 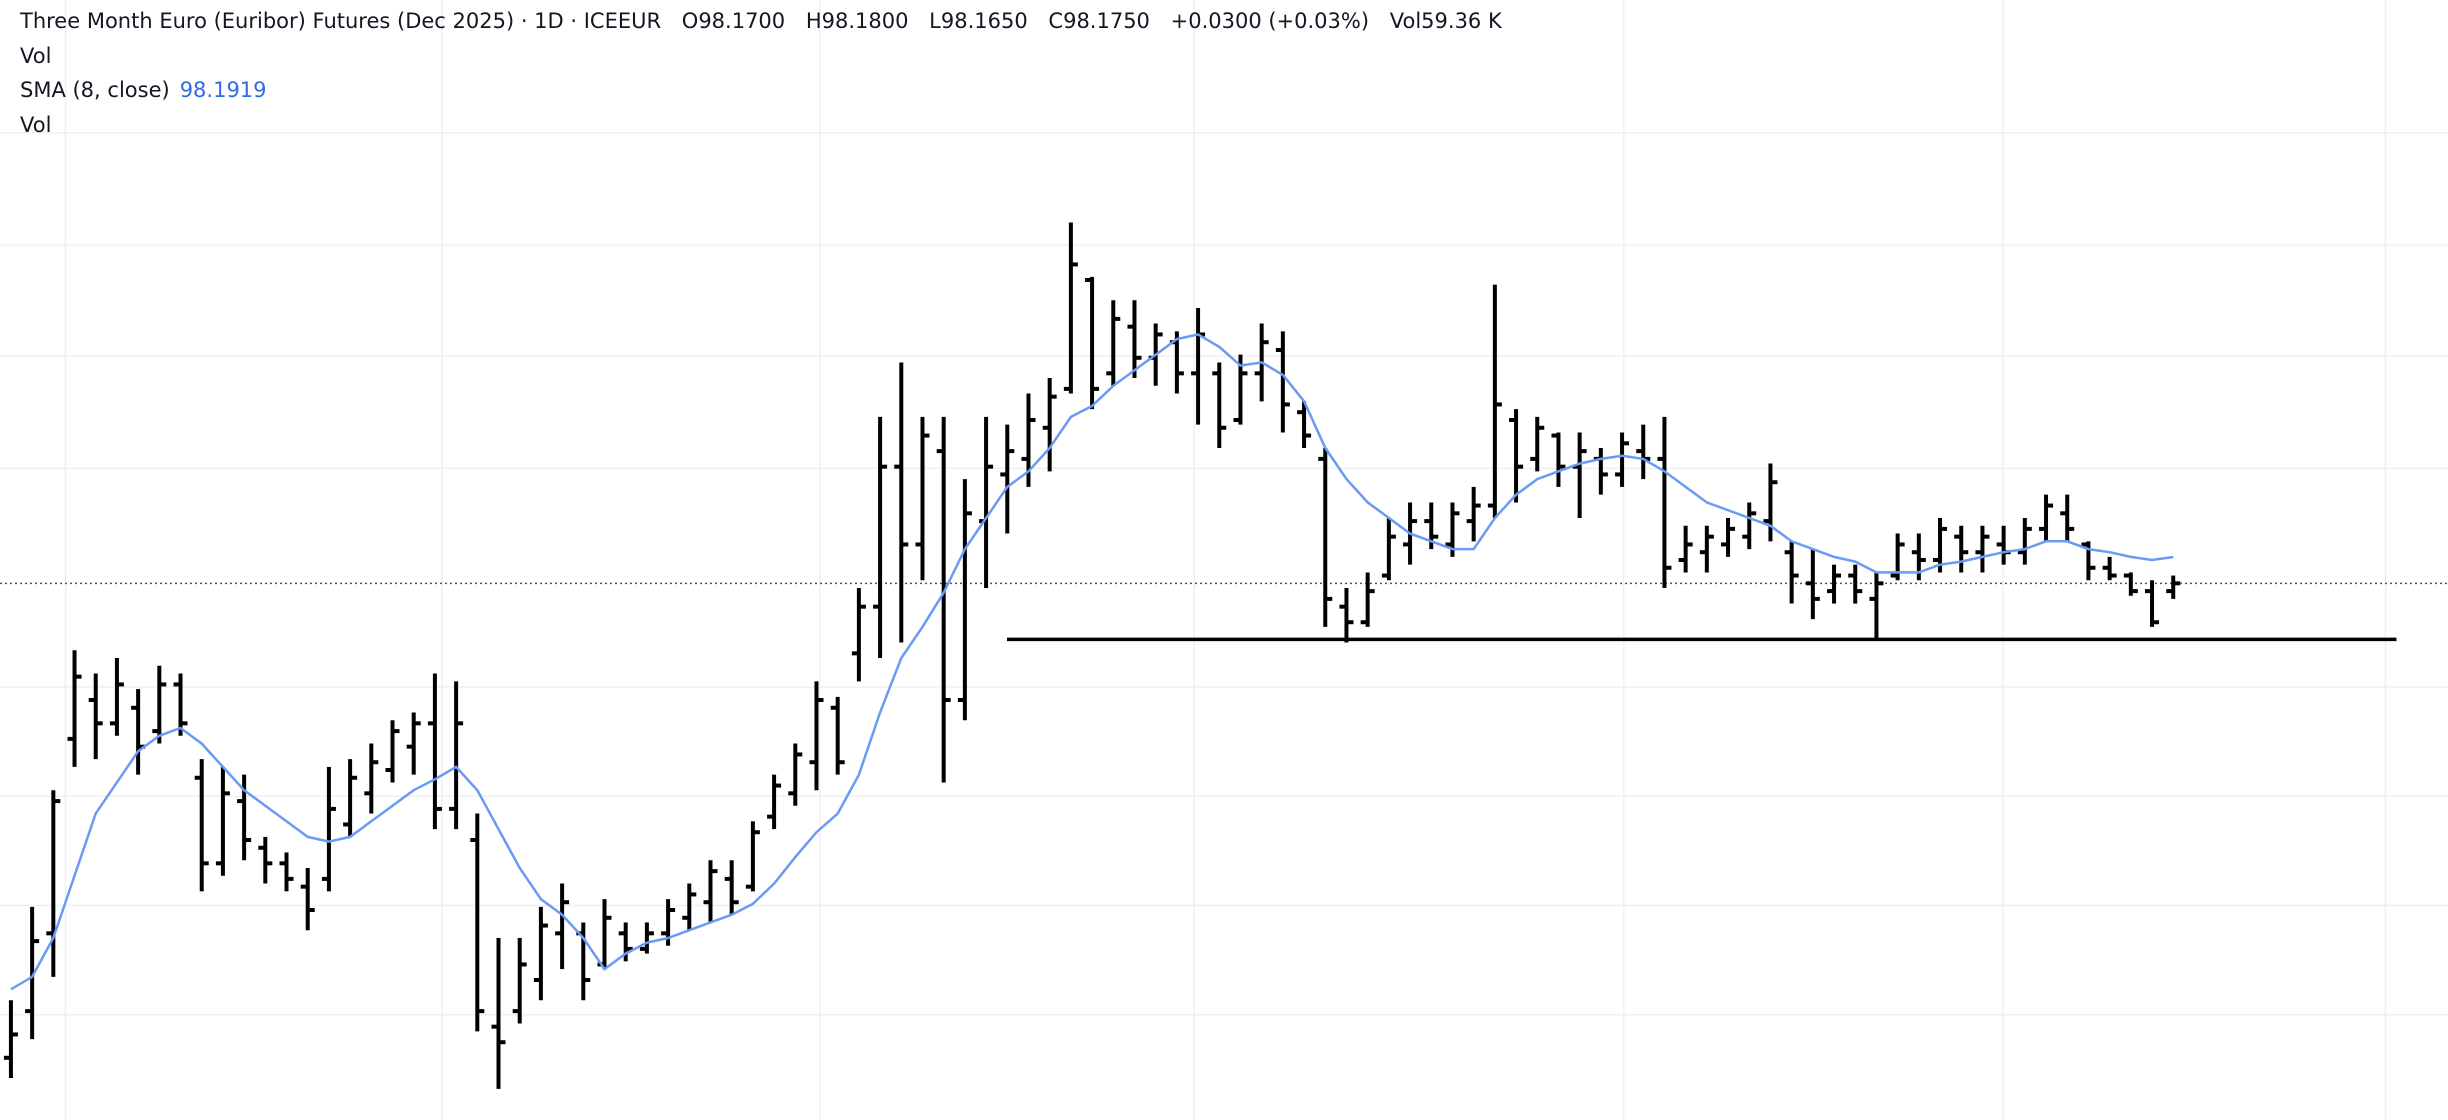 I want to click on change-value: +0.0300 (+0.03%), so click(x=1270, y=21).